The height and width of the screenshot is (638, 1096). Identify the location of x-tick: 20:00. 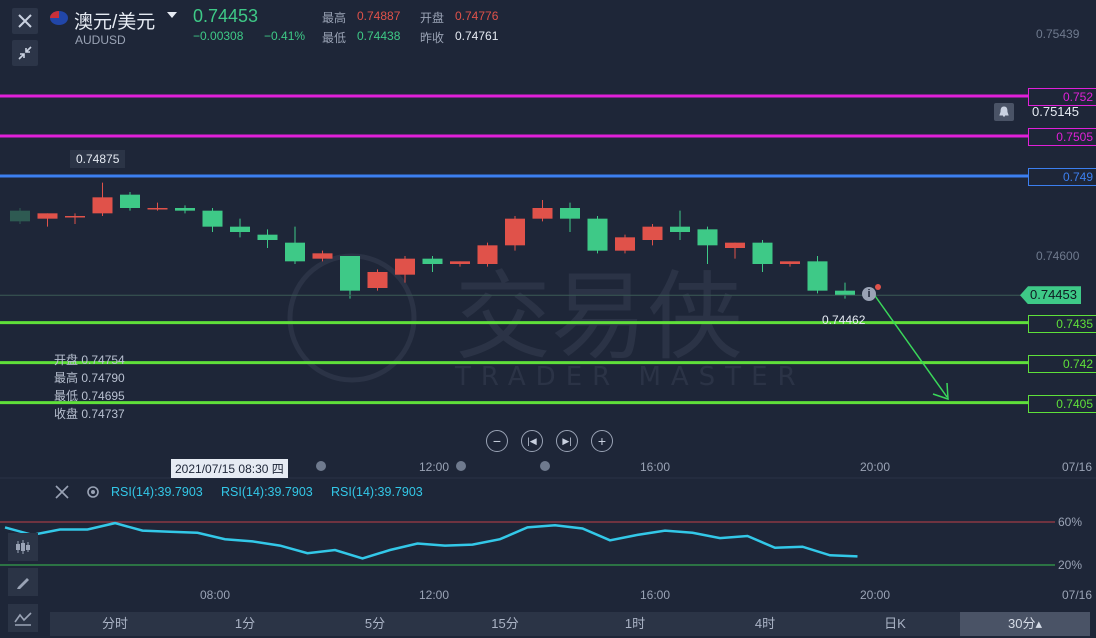
(875, 467).